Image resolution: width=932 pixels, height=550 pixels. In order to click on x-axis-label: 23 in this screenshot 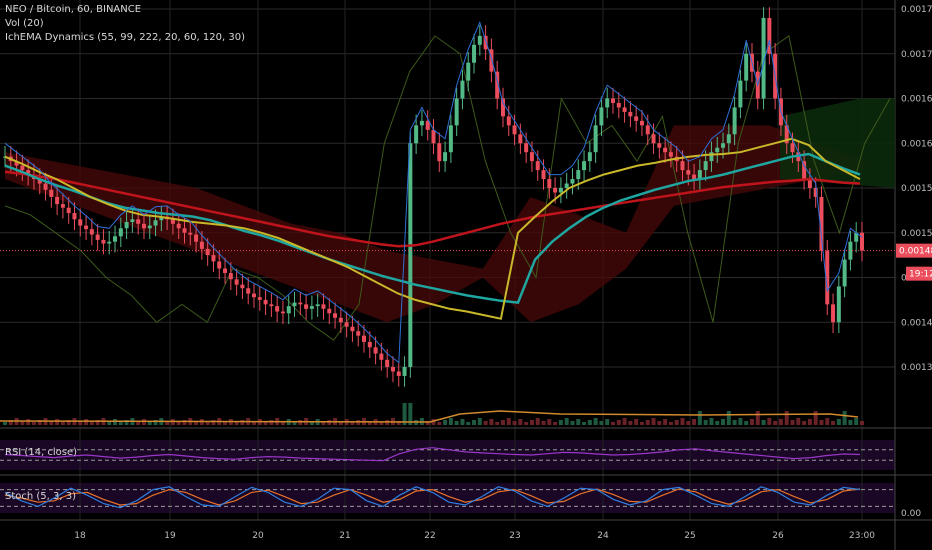, I will do `click(514, 536)`.